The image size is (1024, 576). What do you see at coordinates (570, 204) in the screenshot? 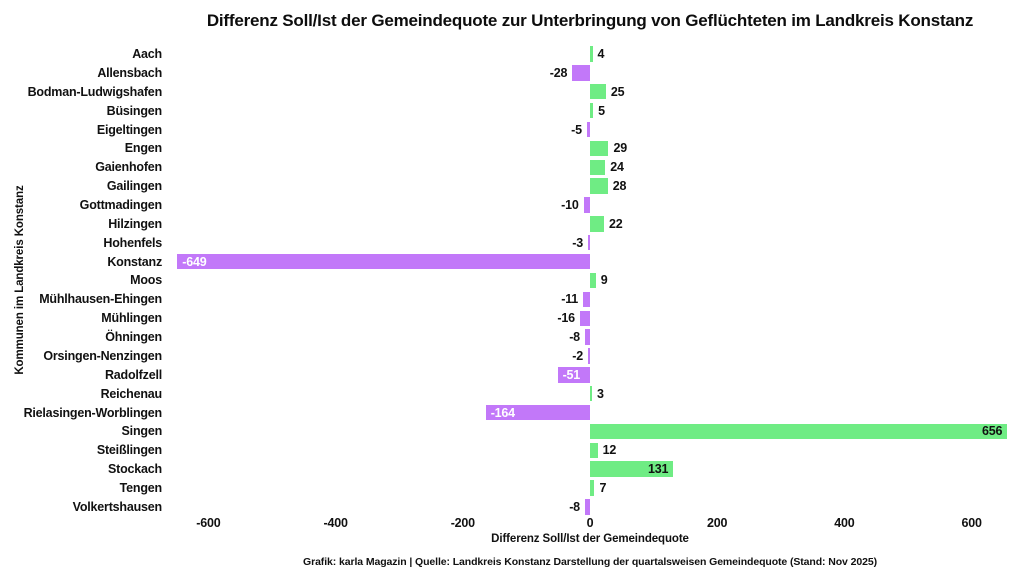
I see `value-label: -10` at bounding box center [570, 204].